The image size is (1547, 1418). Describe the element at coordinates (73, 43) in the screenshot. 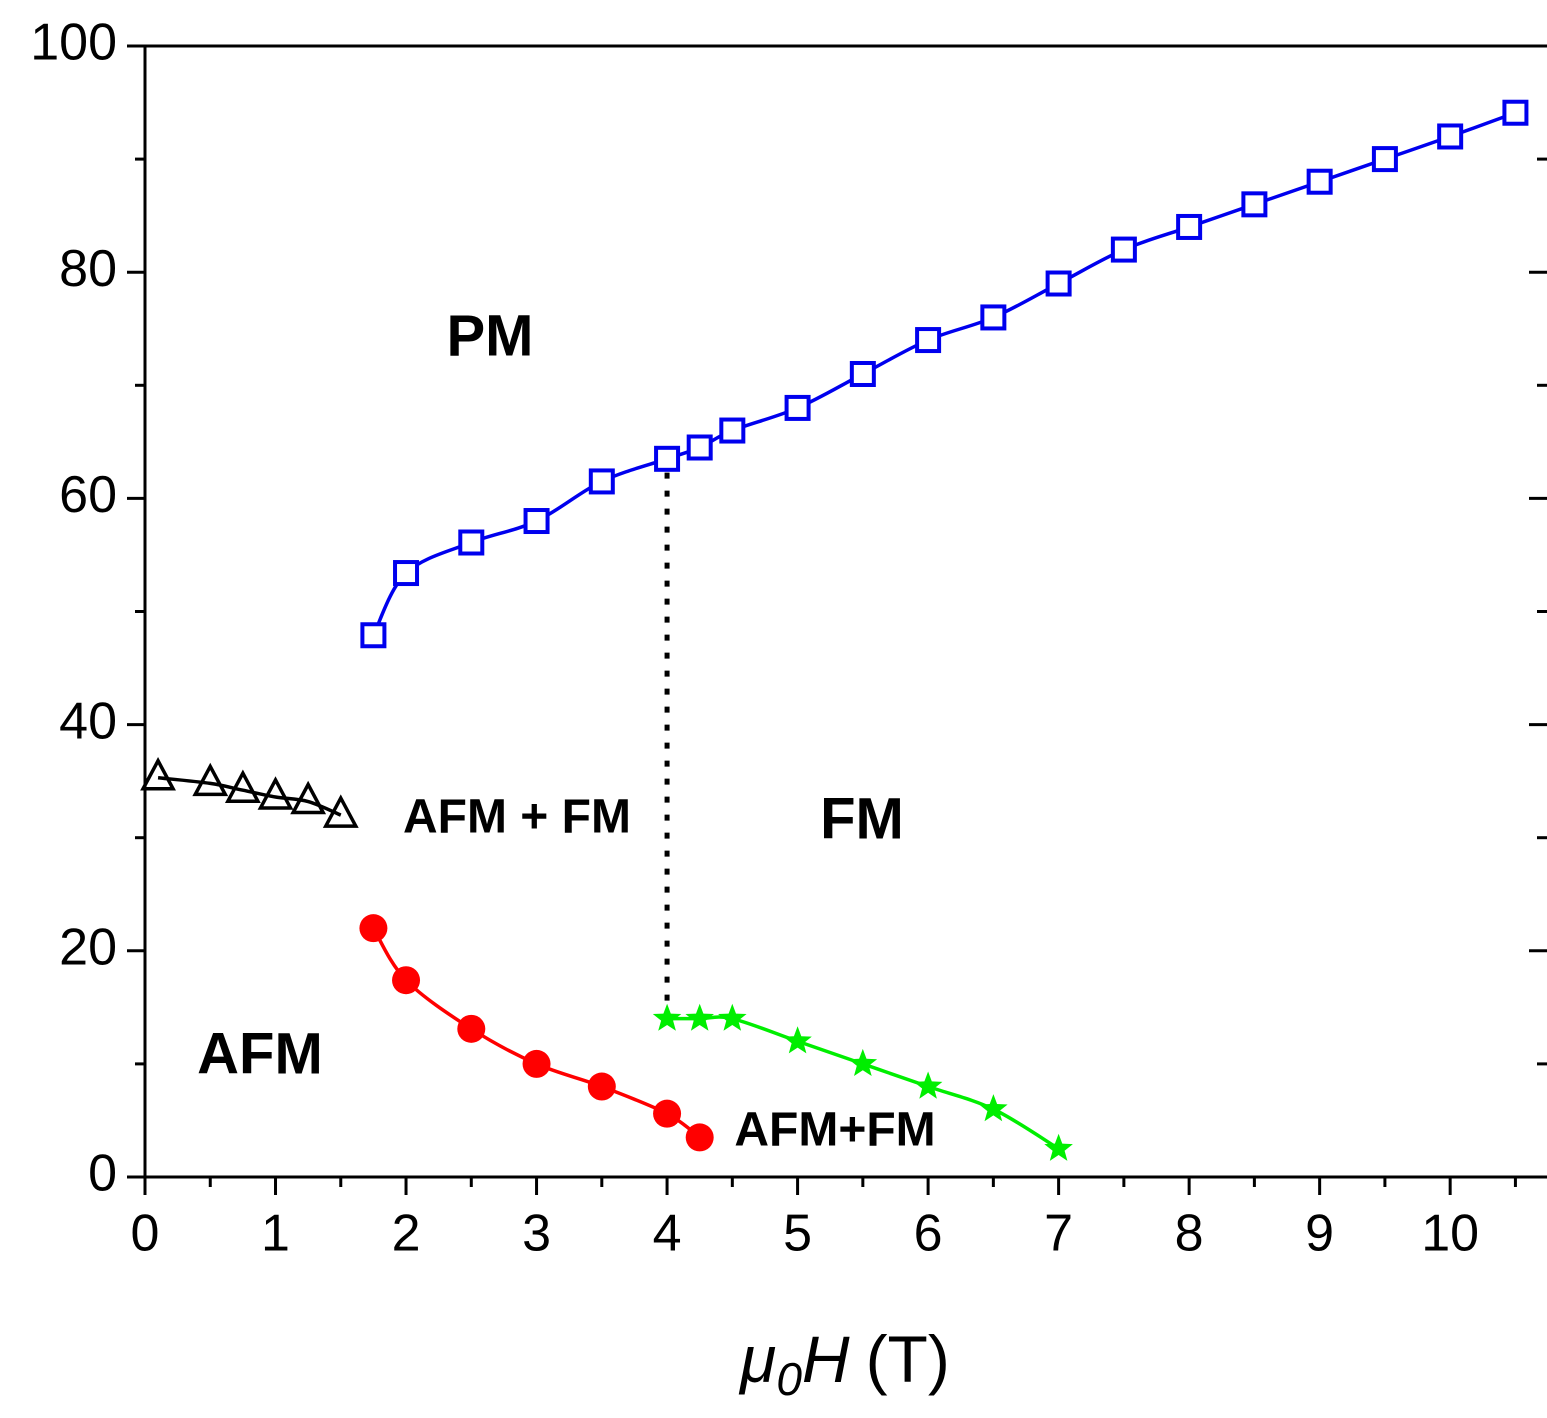

I see `y-tick-label: 100` at that location.